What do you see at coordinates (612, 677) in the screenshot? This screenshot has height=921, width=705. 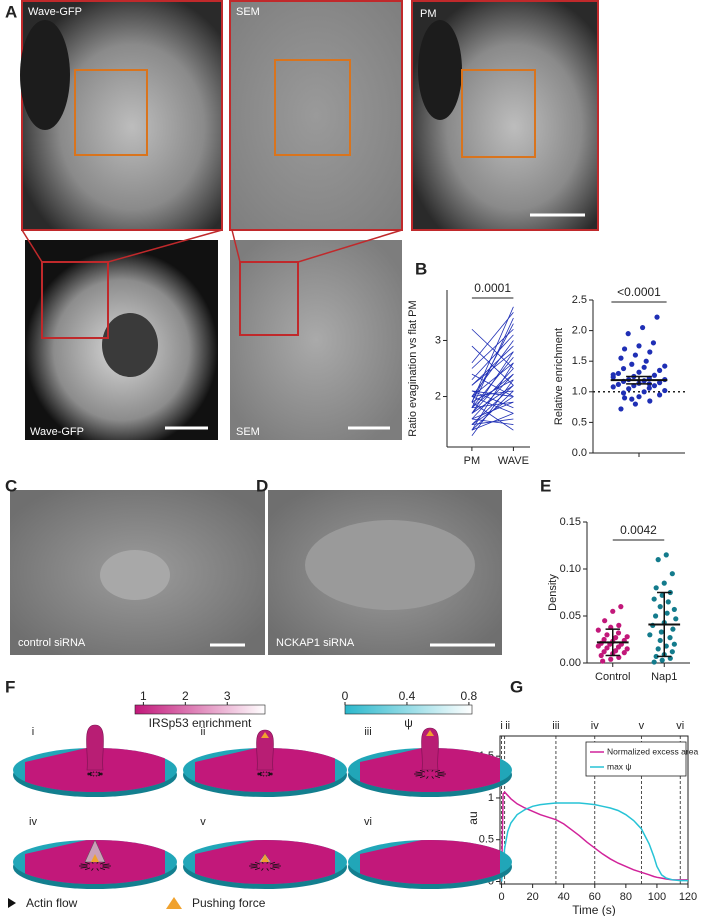 I see `x-tick-label: Control` at bounding box center [612, 677].